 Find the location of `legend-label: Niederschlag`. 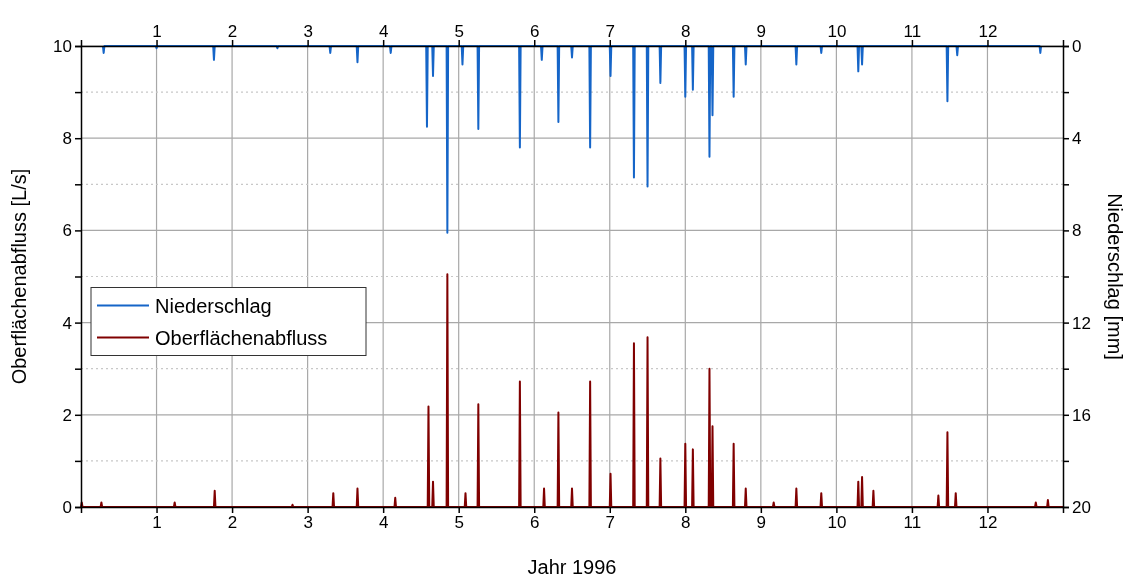

legend-label: Niederschlag is located at coordinates (213, 305).